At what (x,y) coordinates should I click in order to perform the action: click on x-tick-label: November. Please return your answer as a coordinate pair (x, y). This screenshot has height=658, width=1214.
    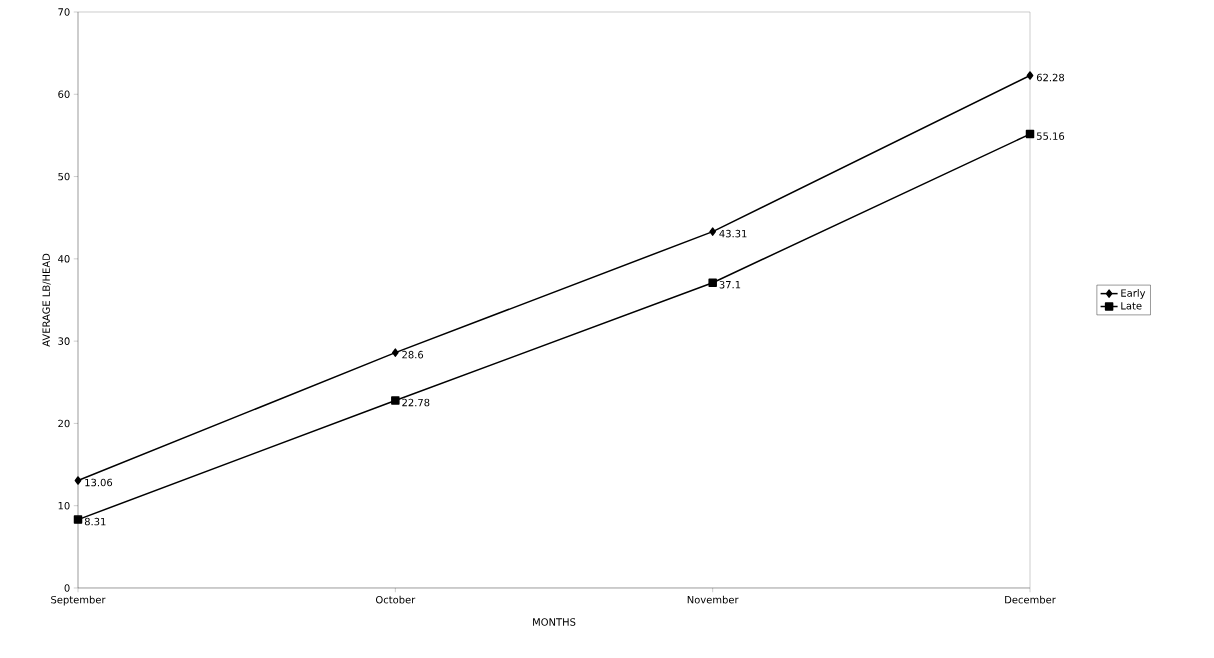
    Looking at the image, I should click on (713, 599).